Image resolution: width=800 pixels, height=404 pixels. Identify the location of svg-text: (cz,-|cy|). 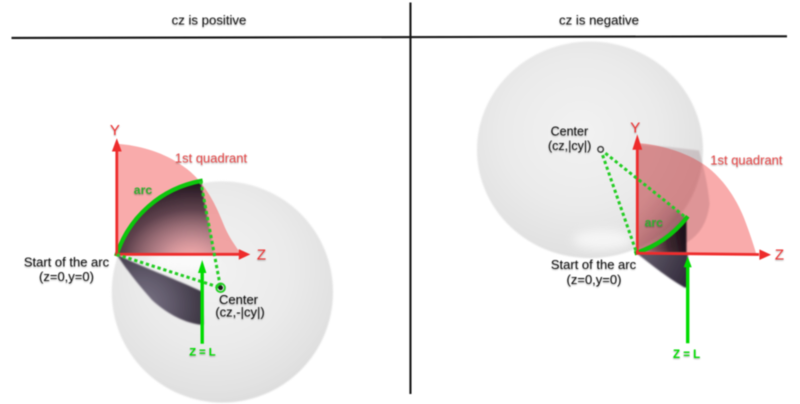
(239, 312).